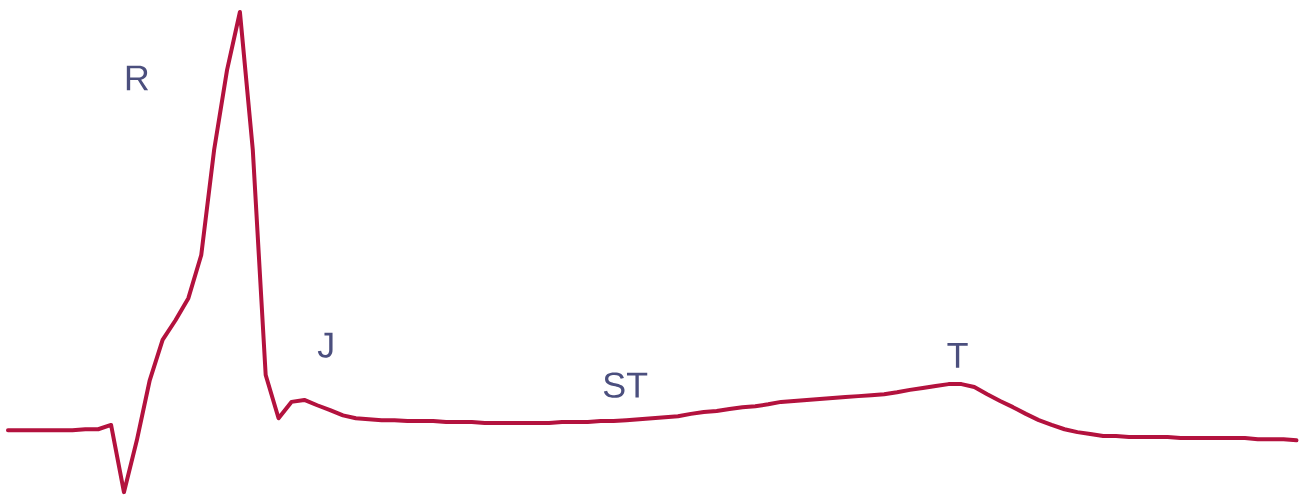  Describe the element at coordinates (137, 78) in the screenshot. I see `annotation: R` at that location.